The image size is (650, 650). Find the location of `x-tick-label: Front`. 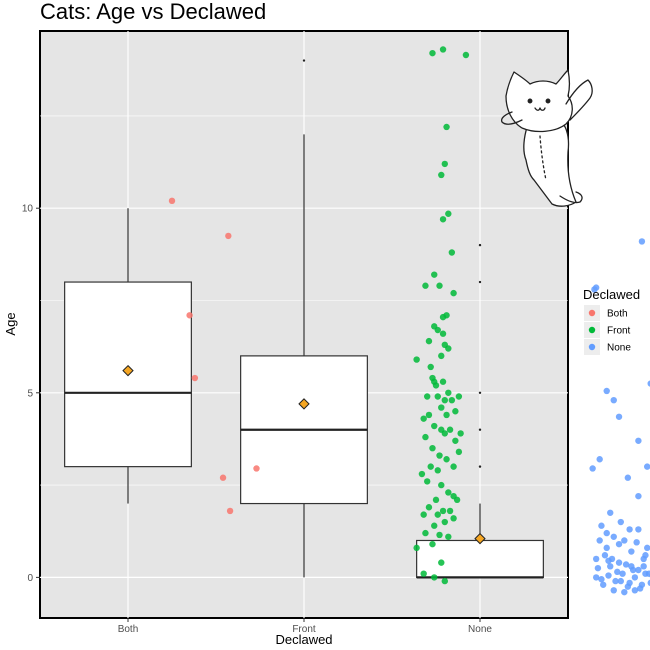

x-tick-label: Front is located at coordinates (304, 629).